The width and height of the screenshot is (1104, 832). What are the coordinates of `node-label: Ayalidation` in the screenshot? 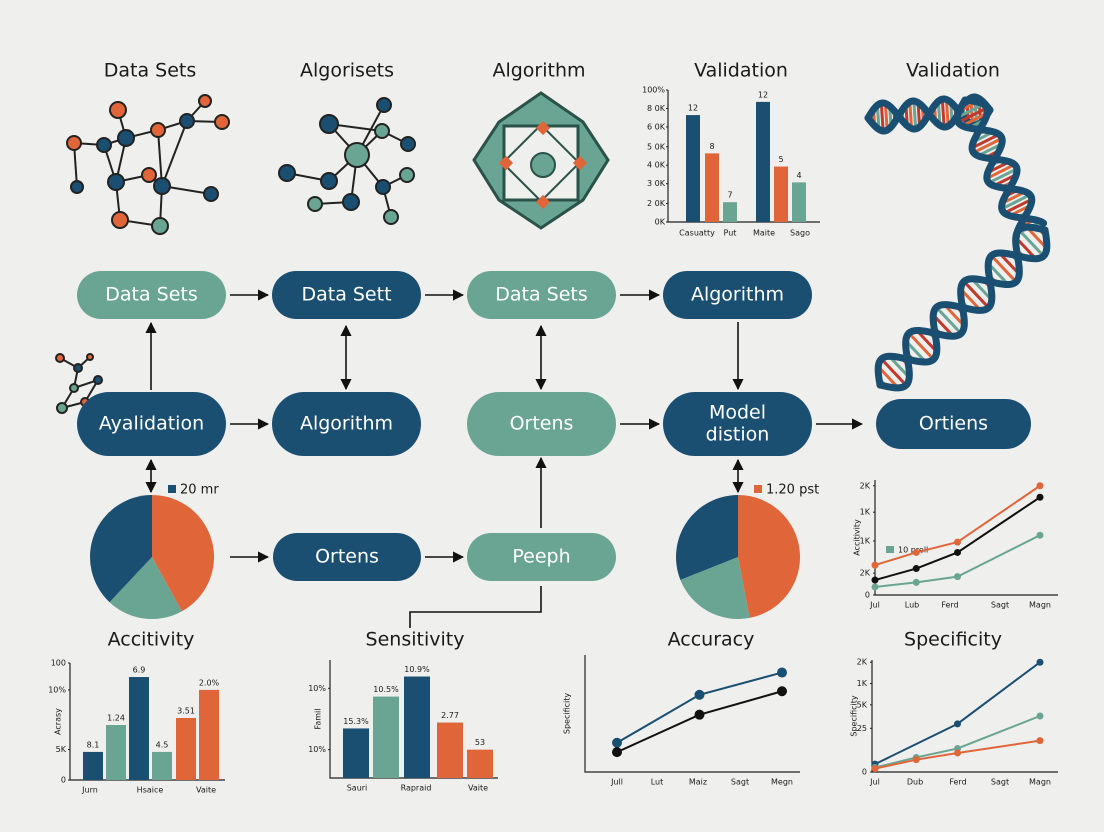 It's located at (151, 424).